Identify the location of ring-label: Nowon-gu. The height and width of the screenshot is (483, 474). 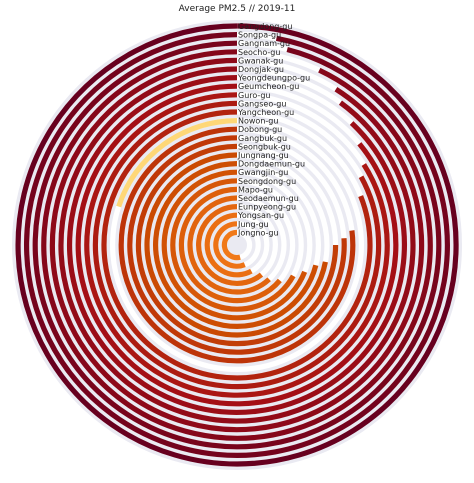
(258, 121).